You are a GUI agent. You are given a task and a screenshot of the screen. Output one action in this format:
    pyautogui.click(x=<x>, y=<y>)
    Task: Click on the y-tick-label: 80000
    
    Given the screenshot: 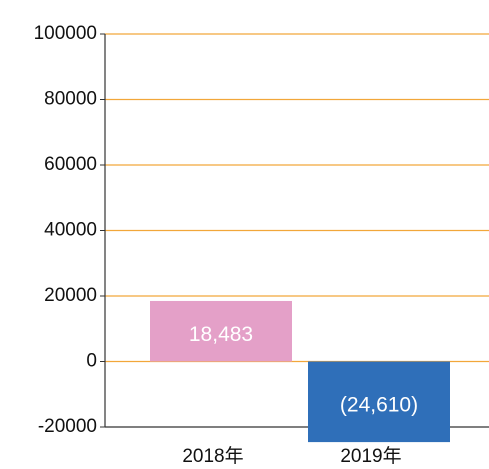 What is the action you would take?
    pyautogui.click(x=70, y=99)
    